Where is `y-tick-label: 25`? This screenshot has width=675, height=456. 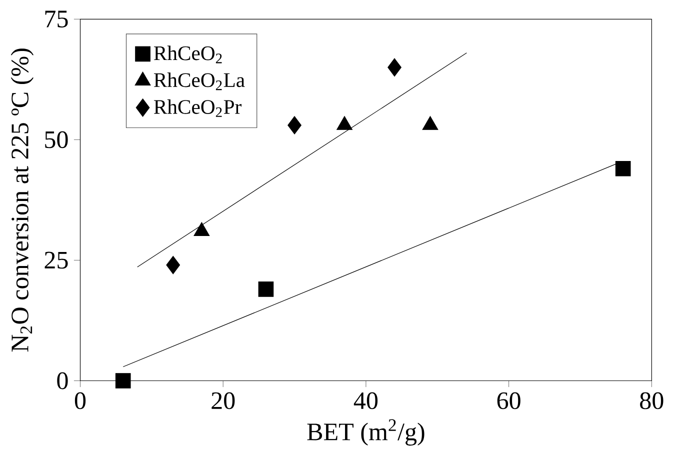
y-tick-label: 25 is located at coordinates (56, 260).